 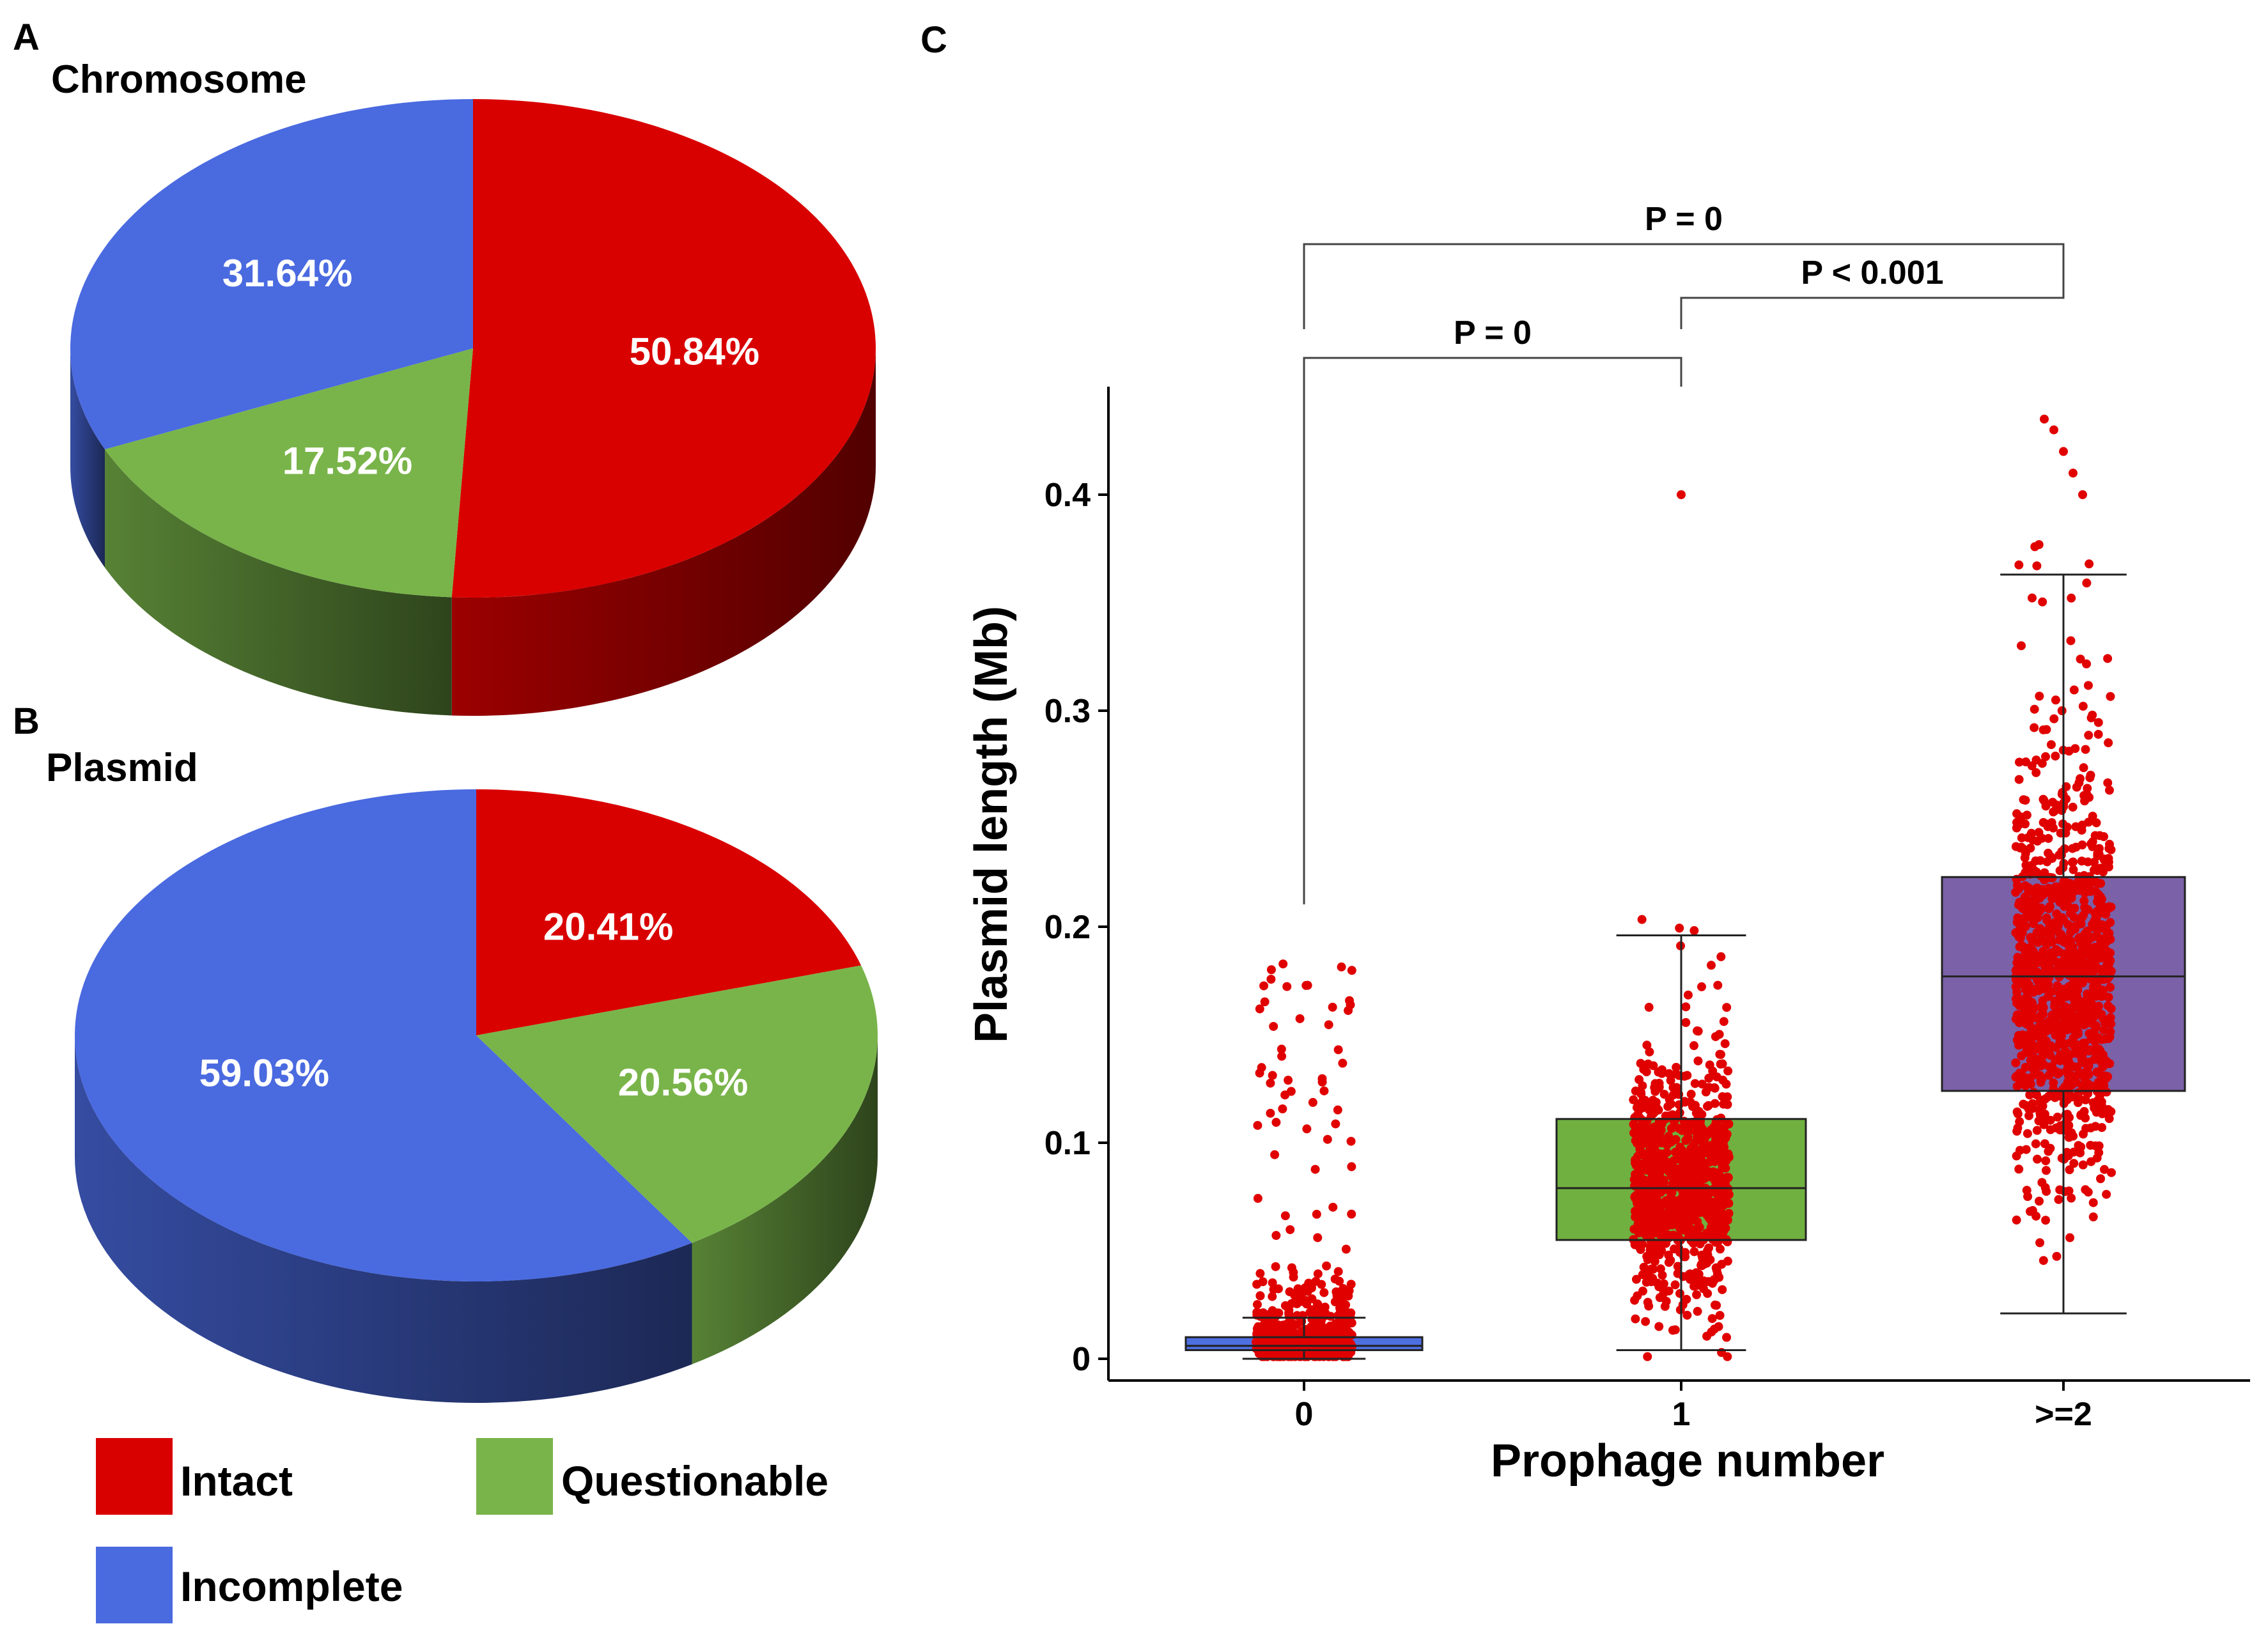 What do you see at coordinates (695, 351) in the screenshot?
I see `pie-label-intact: 50.84%` at bounding box center [695, 351].